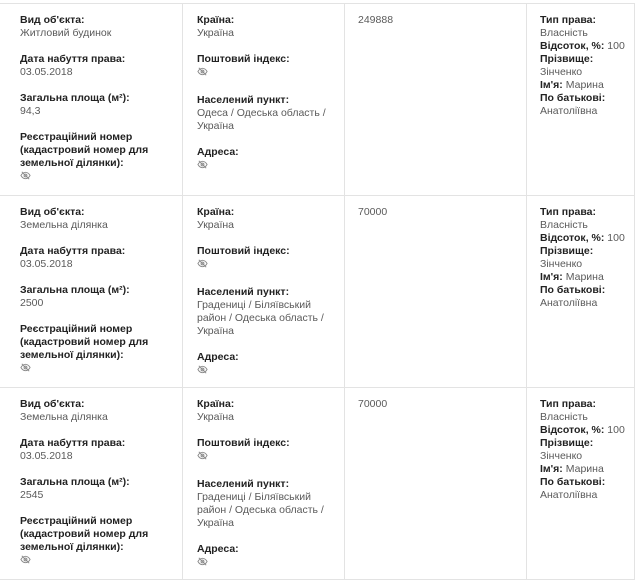 Image resolution: width=640 pixels, height=580 pixels. I want to click on locality-value: Одеса / Одеська область / Україна, so click(261, 119).